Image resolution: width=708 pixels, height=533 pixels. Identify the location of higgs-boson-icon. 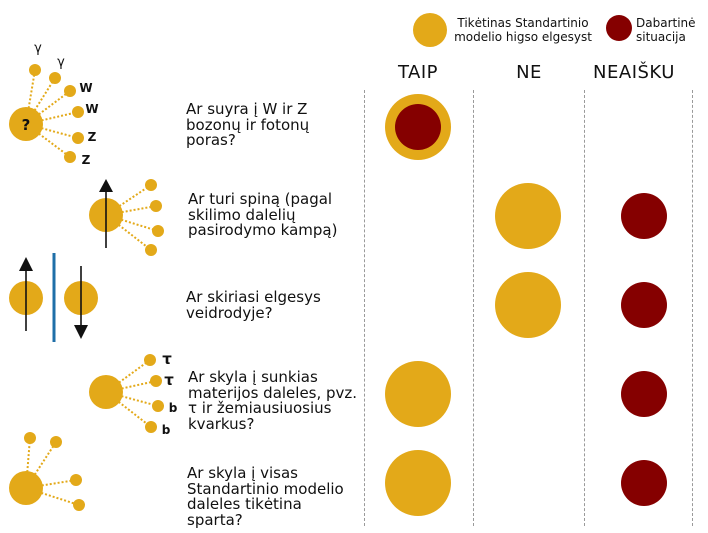
(26, 124).